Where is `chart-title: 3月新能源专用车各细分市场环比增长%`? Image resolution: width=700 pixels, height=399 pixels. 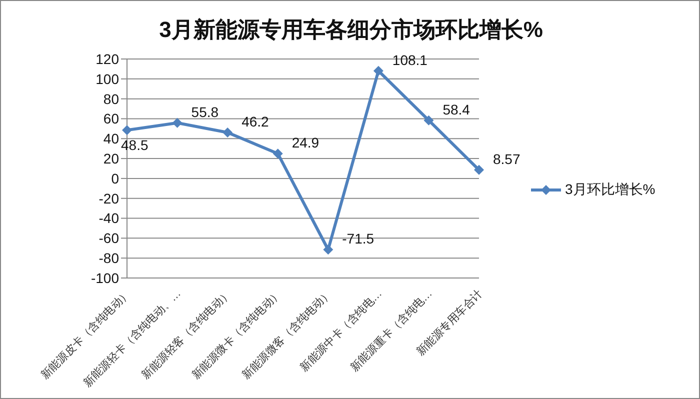 chart-title: 3月新能源专用车各细分市场环比增长% is located at coordinates (351, 30).